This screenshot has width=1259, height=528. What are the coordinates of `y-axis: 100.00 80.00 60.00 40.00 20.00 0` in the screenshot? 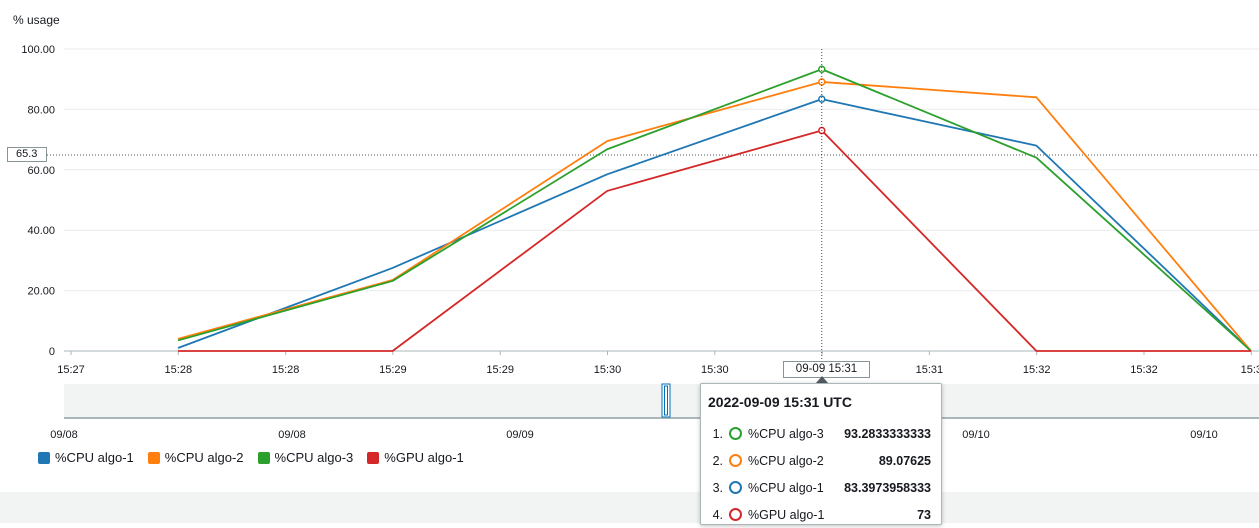 It's located at (38, 201).